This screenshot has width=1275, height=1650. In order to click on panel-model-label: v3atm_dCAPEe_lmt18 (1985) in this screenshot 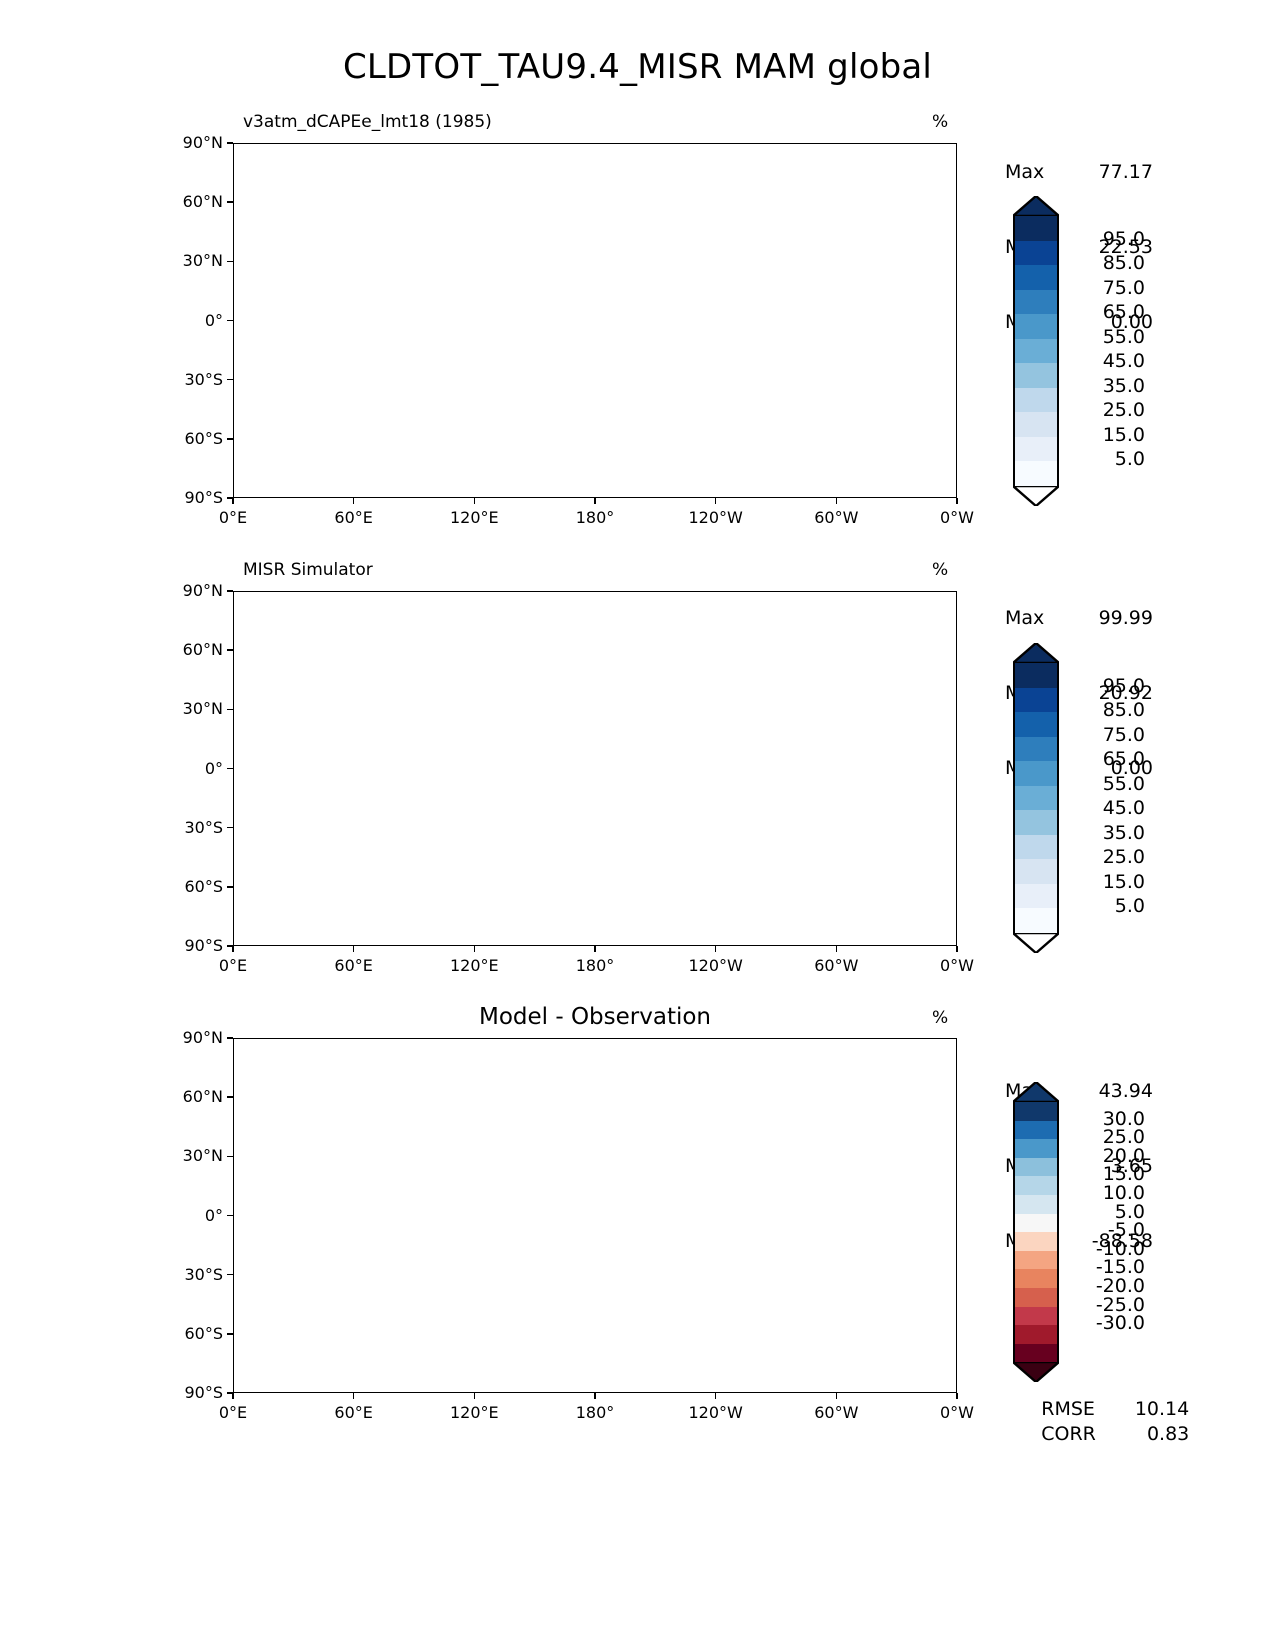, I will do `click(367, 122)`.